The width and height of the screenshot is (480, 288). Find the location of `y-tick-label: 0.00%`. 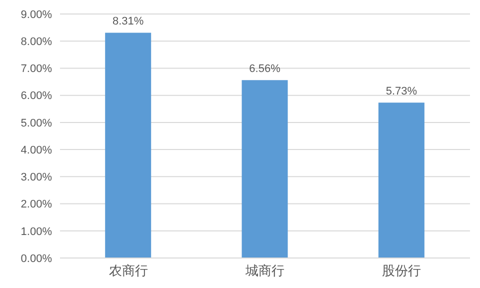

y-tick-label: 0.00% is located at coordinates (36, 258).